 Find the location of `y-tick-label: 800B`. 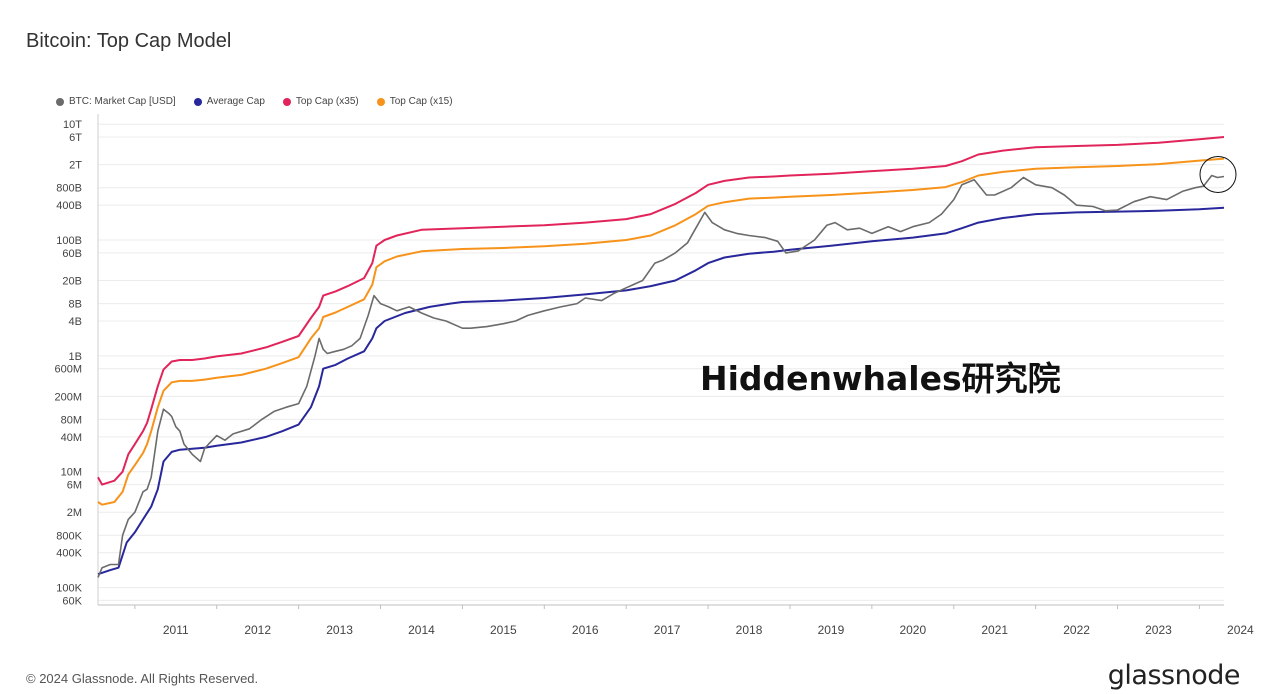

y-tick-label: 800B is located at coordinates (69, 189).